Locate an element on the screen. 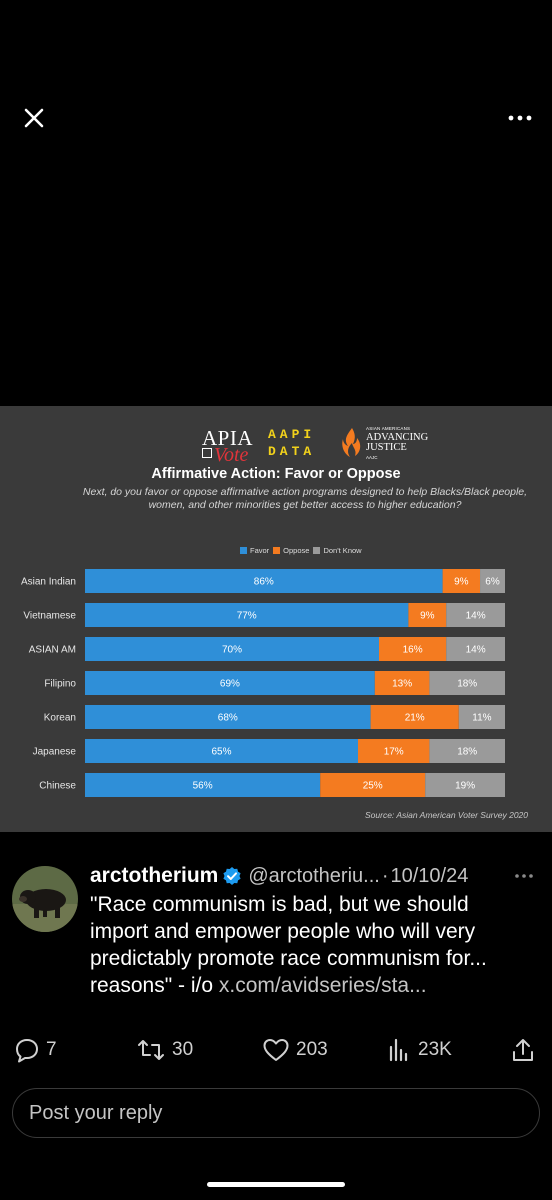 The image size is (552, 1200). aajc-logo-line1: ADVANCING is located at coordinates (397, 437).